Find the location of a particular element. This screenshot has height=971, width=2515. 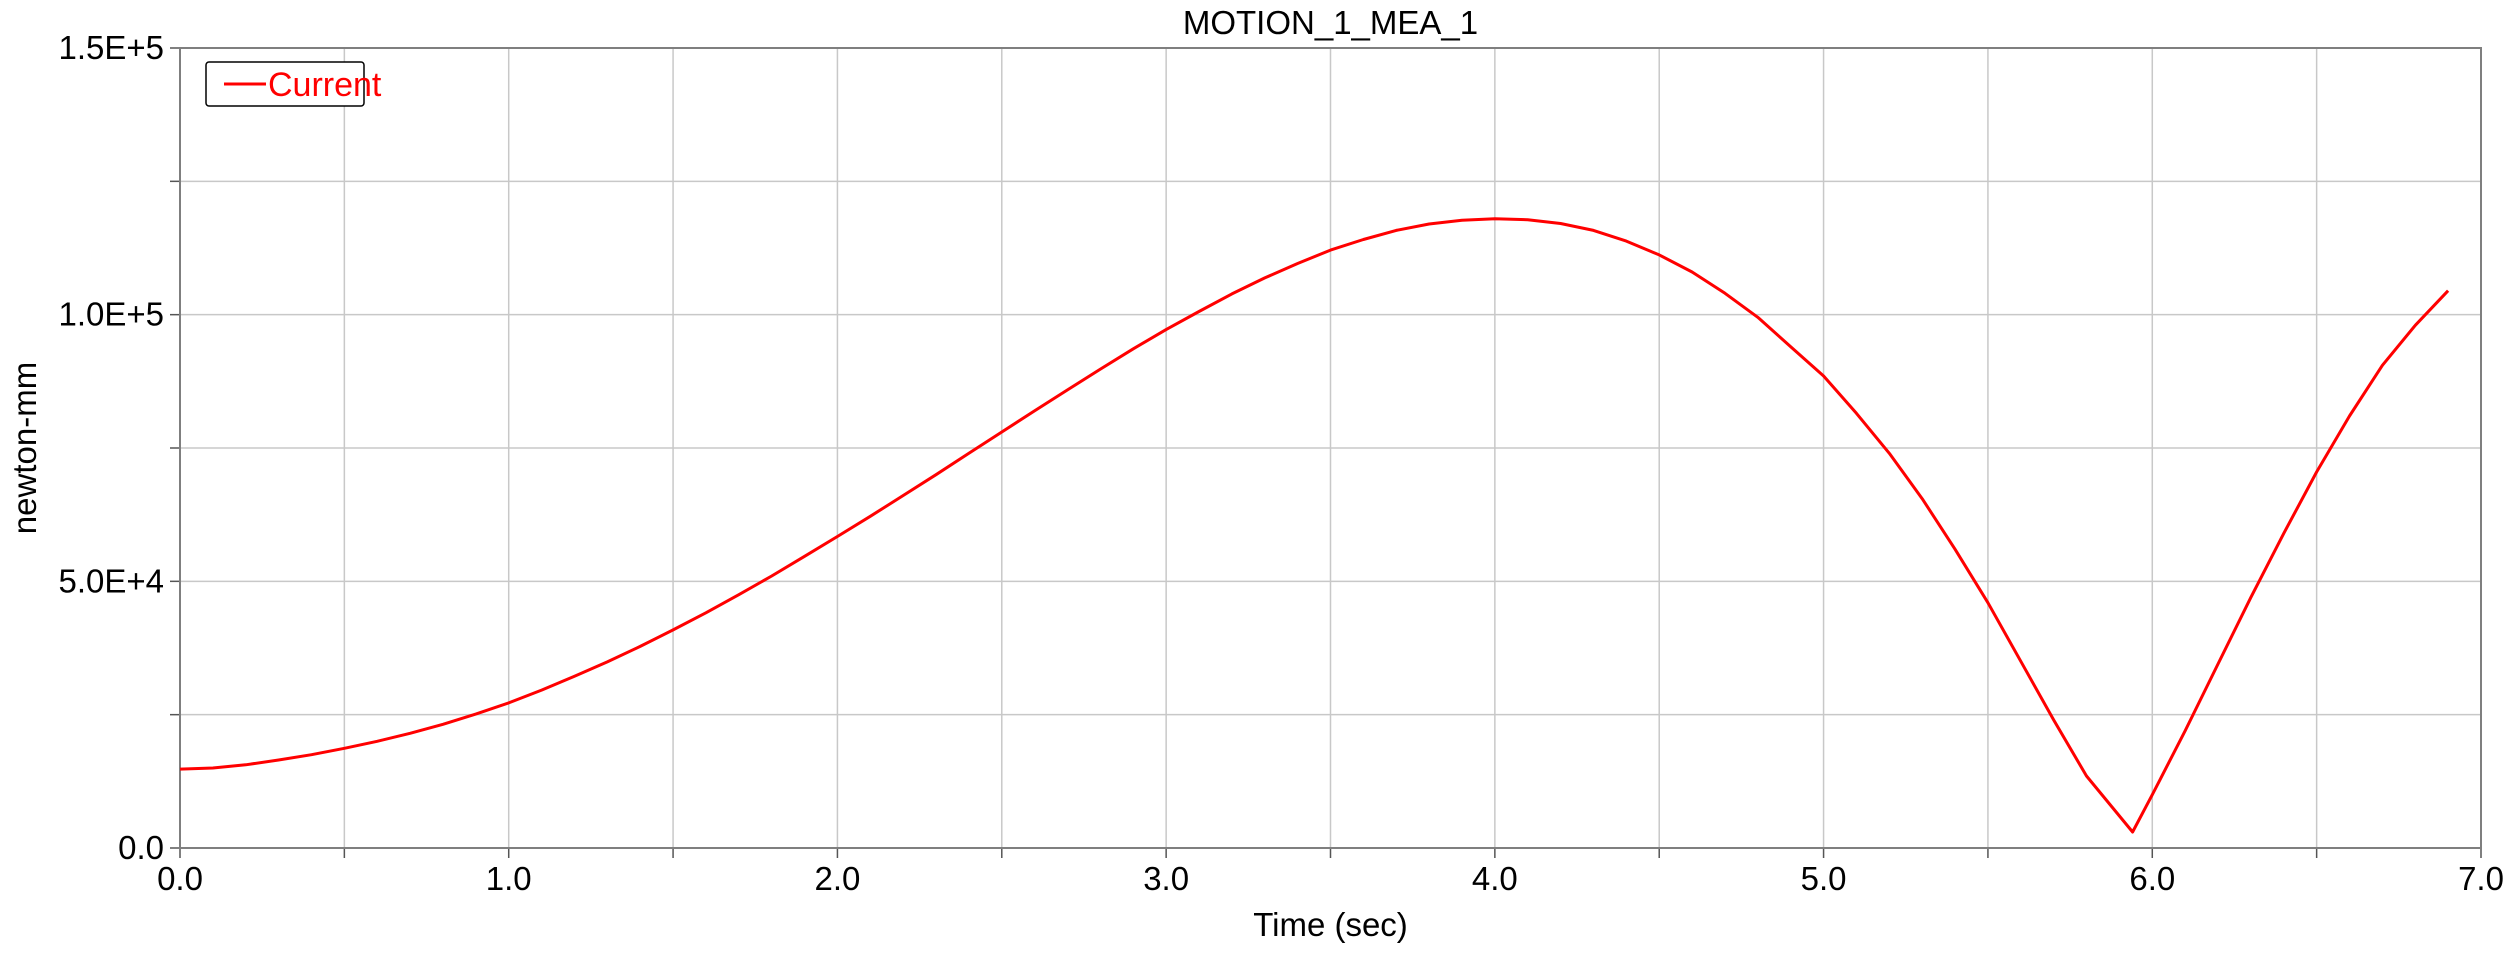

y-axis-label: newton-mm is located at coordinates (24, 448).